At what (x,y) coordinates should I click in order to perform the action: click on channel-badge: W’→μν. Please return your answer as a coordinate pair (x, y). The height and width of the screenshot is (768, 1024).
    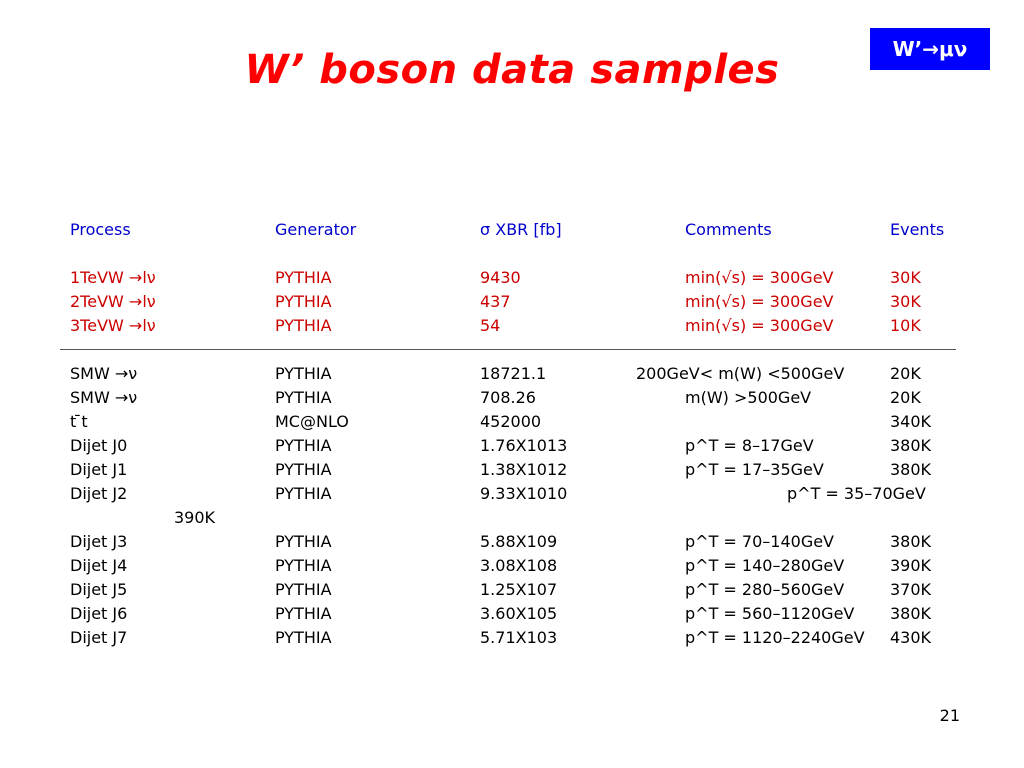
    Looking at the image, I should click on (930, 49).